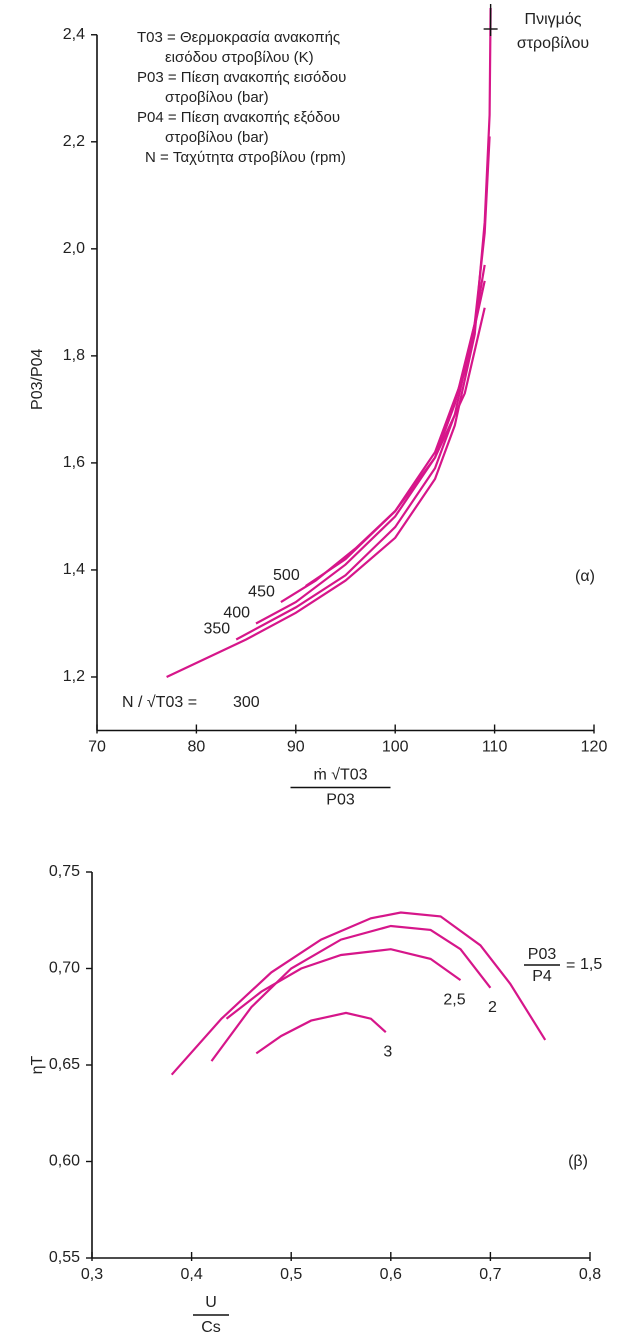 The width and height of the screenshot is (621, 1338). Describe the element at coordinates (578, 1161) in the screenshot. I see `panel-label: (β)` at that location.